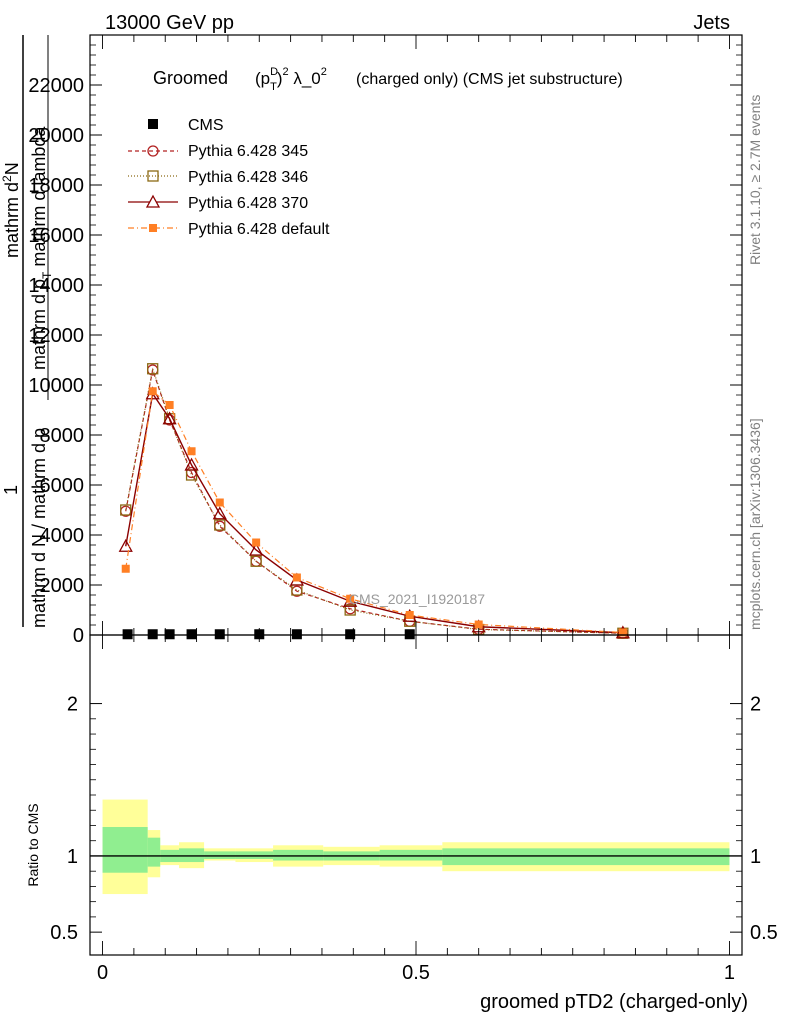 The width and height of the screenshot is (786, 1024). What do you see at coordinates (153, 124) in the screenshot?
I see `legend-marker-cms` at bounding box center [153, 124].